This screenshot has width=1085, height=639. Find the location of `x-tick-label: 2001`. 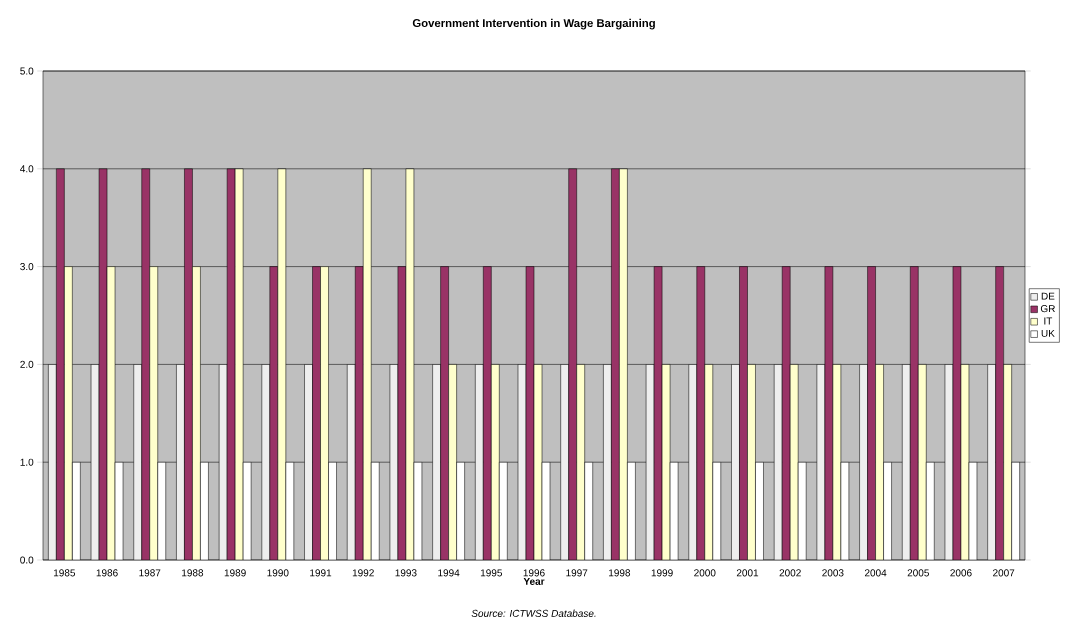

x-tick-label: 2001 is located at coordinates (747, 573).